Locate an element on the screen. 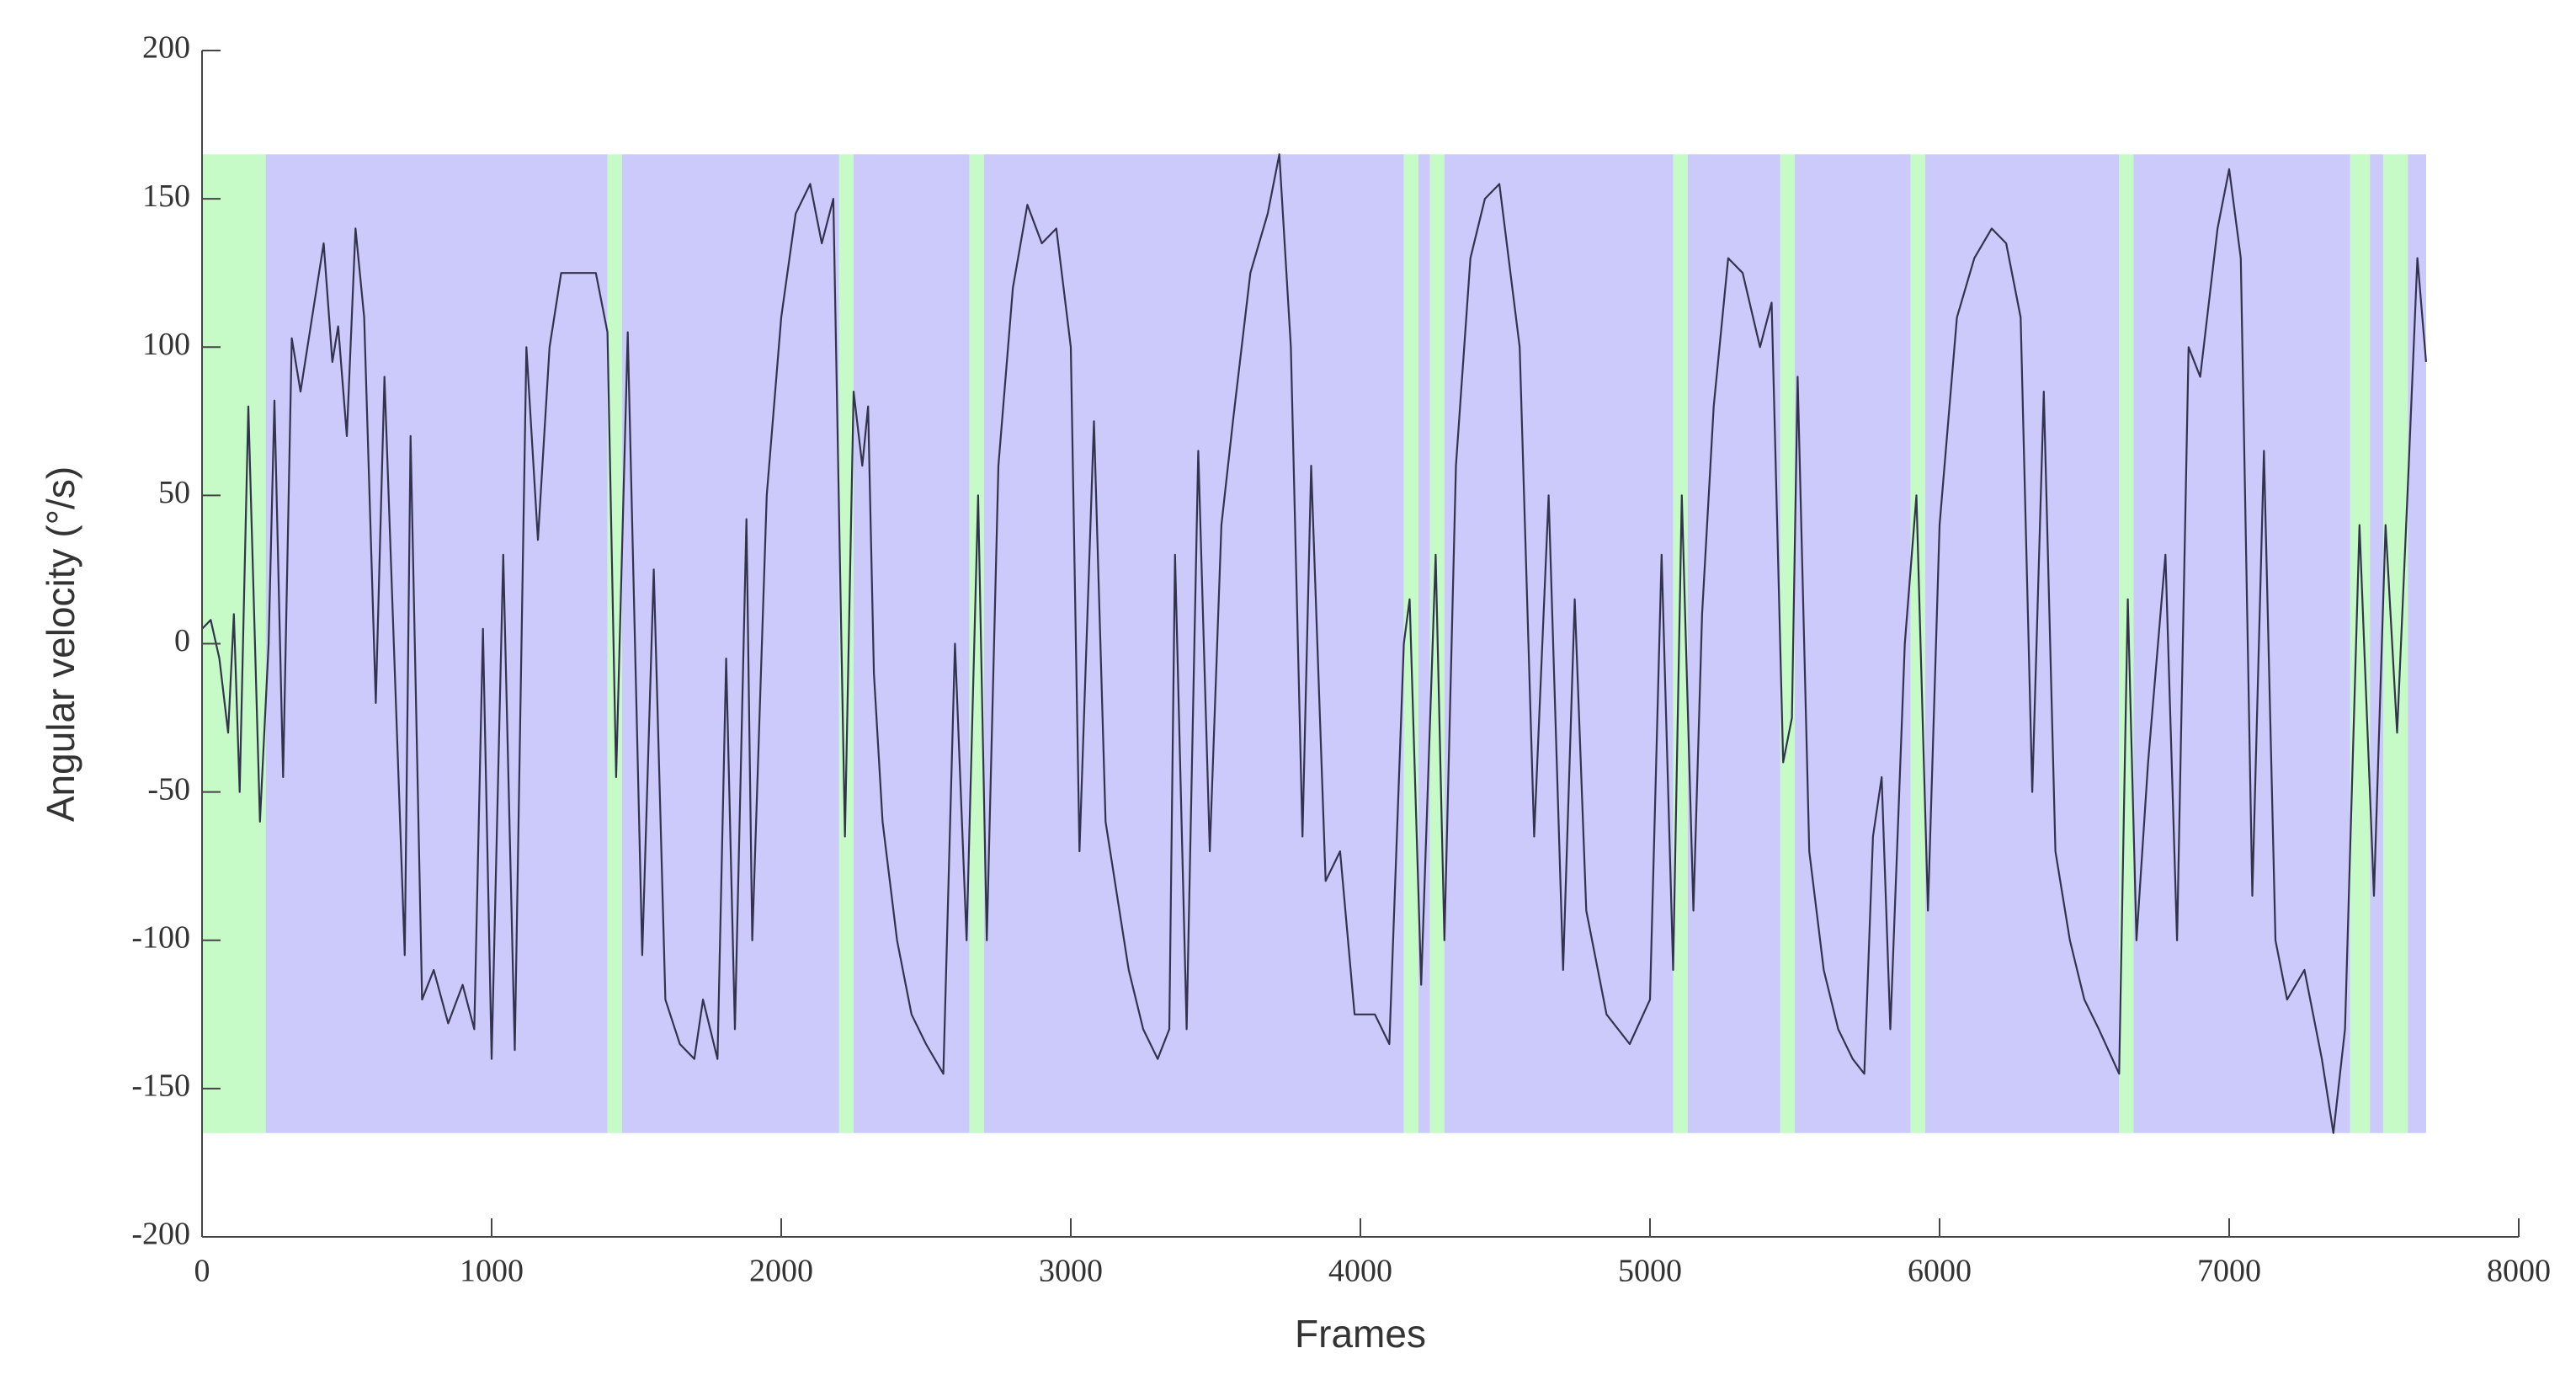 The height and width of the screenshot is (1380, 2576). y-tick-label: 0 is located at coordinates (182, 640).